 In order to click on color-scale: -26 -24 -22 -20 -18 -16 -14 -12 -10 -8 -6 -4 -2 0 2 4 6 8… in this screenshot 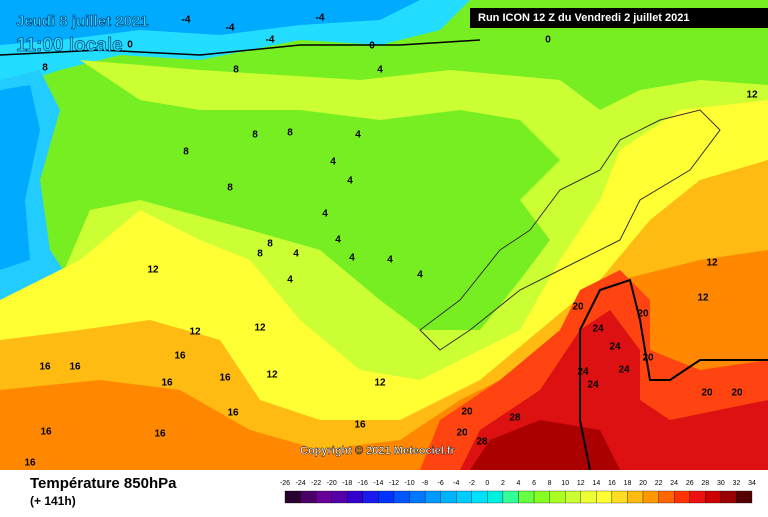, I will do `click(518, 492)`.